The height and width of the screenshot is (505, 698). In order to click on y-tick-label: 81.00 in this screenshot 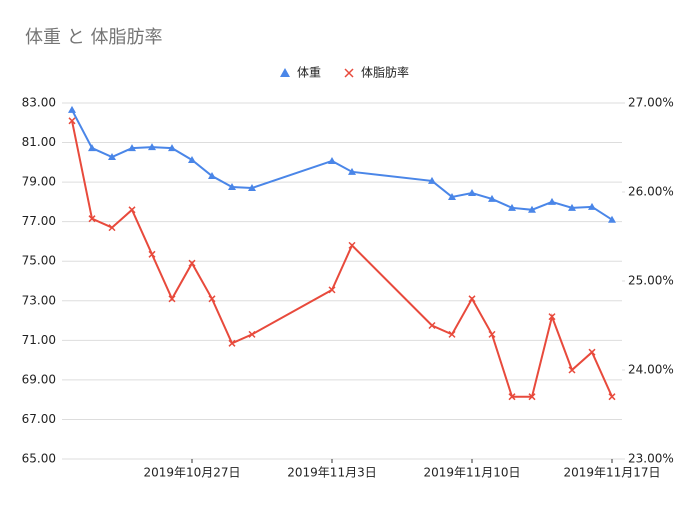, I will do `click(39, 142)`.